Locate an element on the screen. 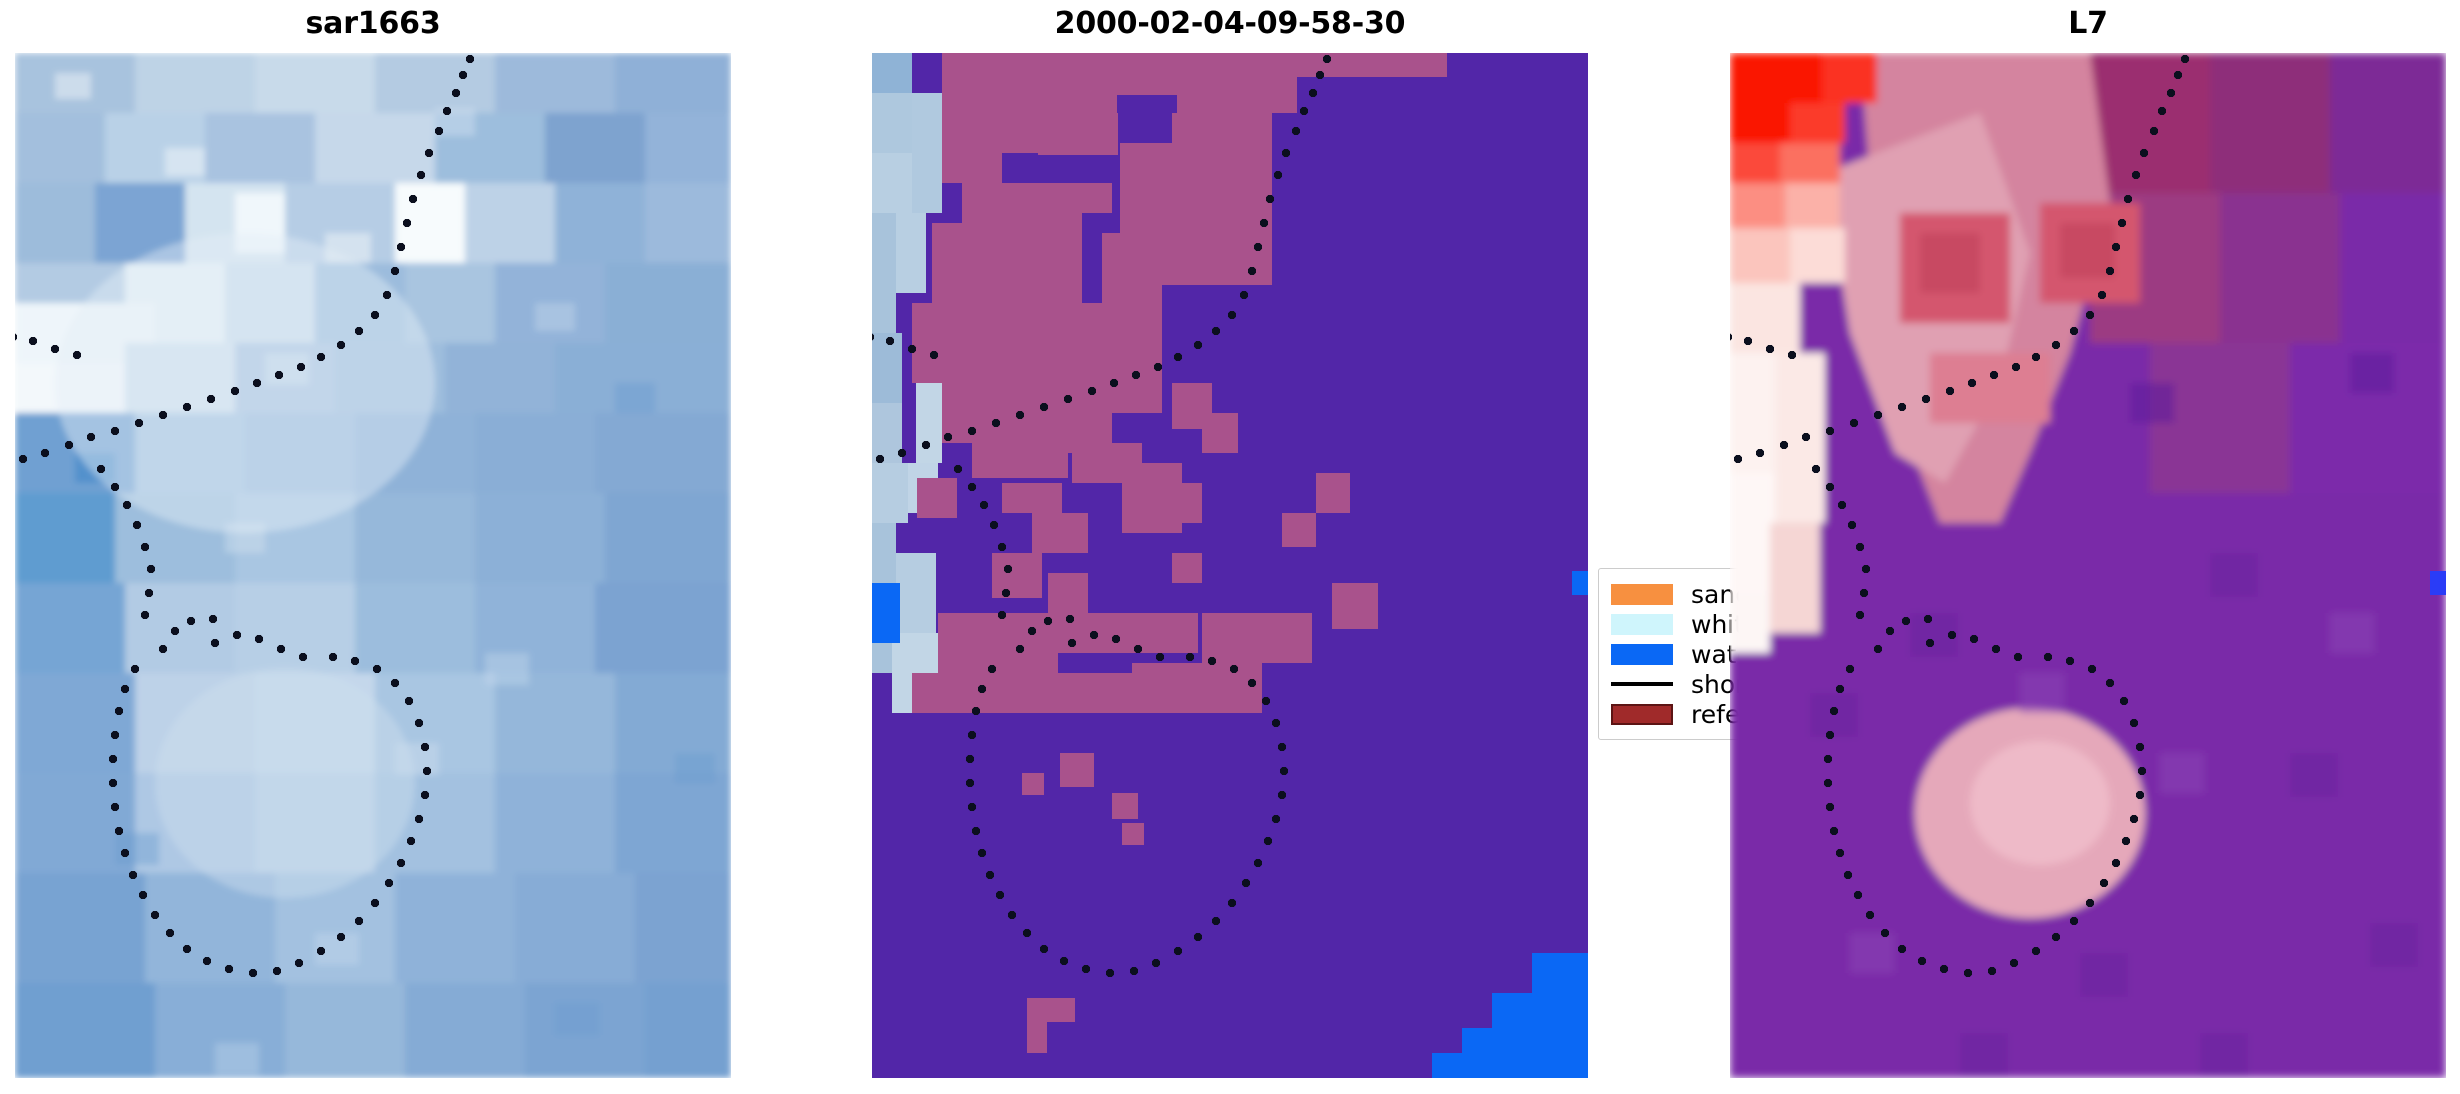  legend-swatch-whitewater is located at coordinates (1642, 624).